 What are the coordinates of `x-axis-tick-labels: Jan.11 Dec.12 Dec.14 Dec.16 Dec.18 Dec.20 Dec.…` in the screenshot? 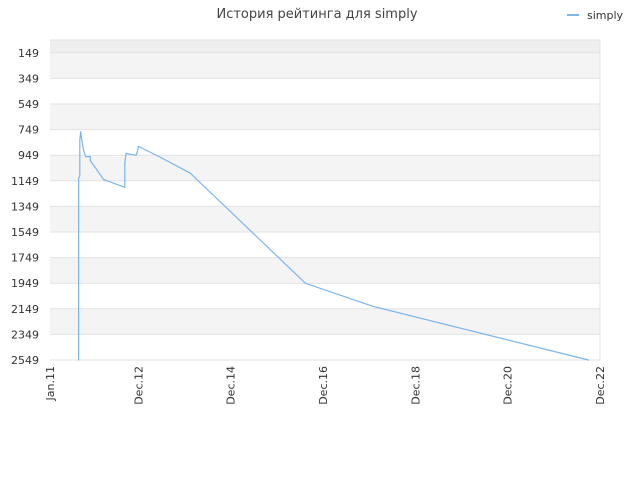 It's located at (325, 385).